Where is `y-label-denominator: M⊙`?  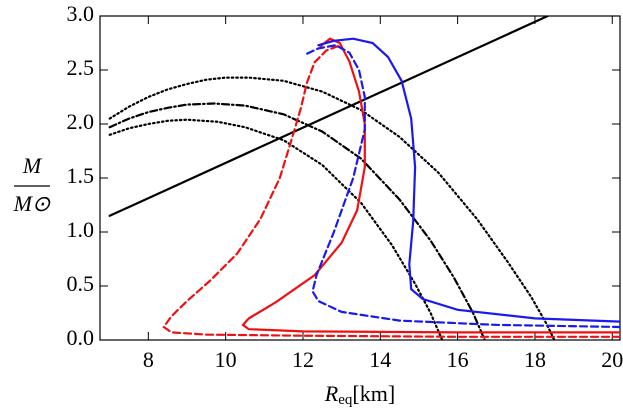 y-label-denominator: M⊙ is located at coordinates (32, 203).